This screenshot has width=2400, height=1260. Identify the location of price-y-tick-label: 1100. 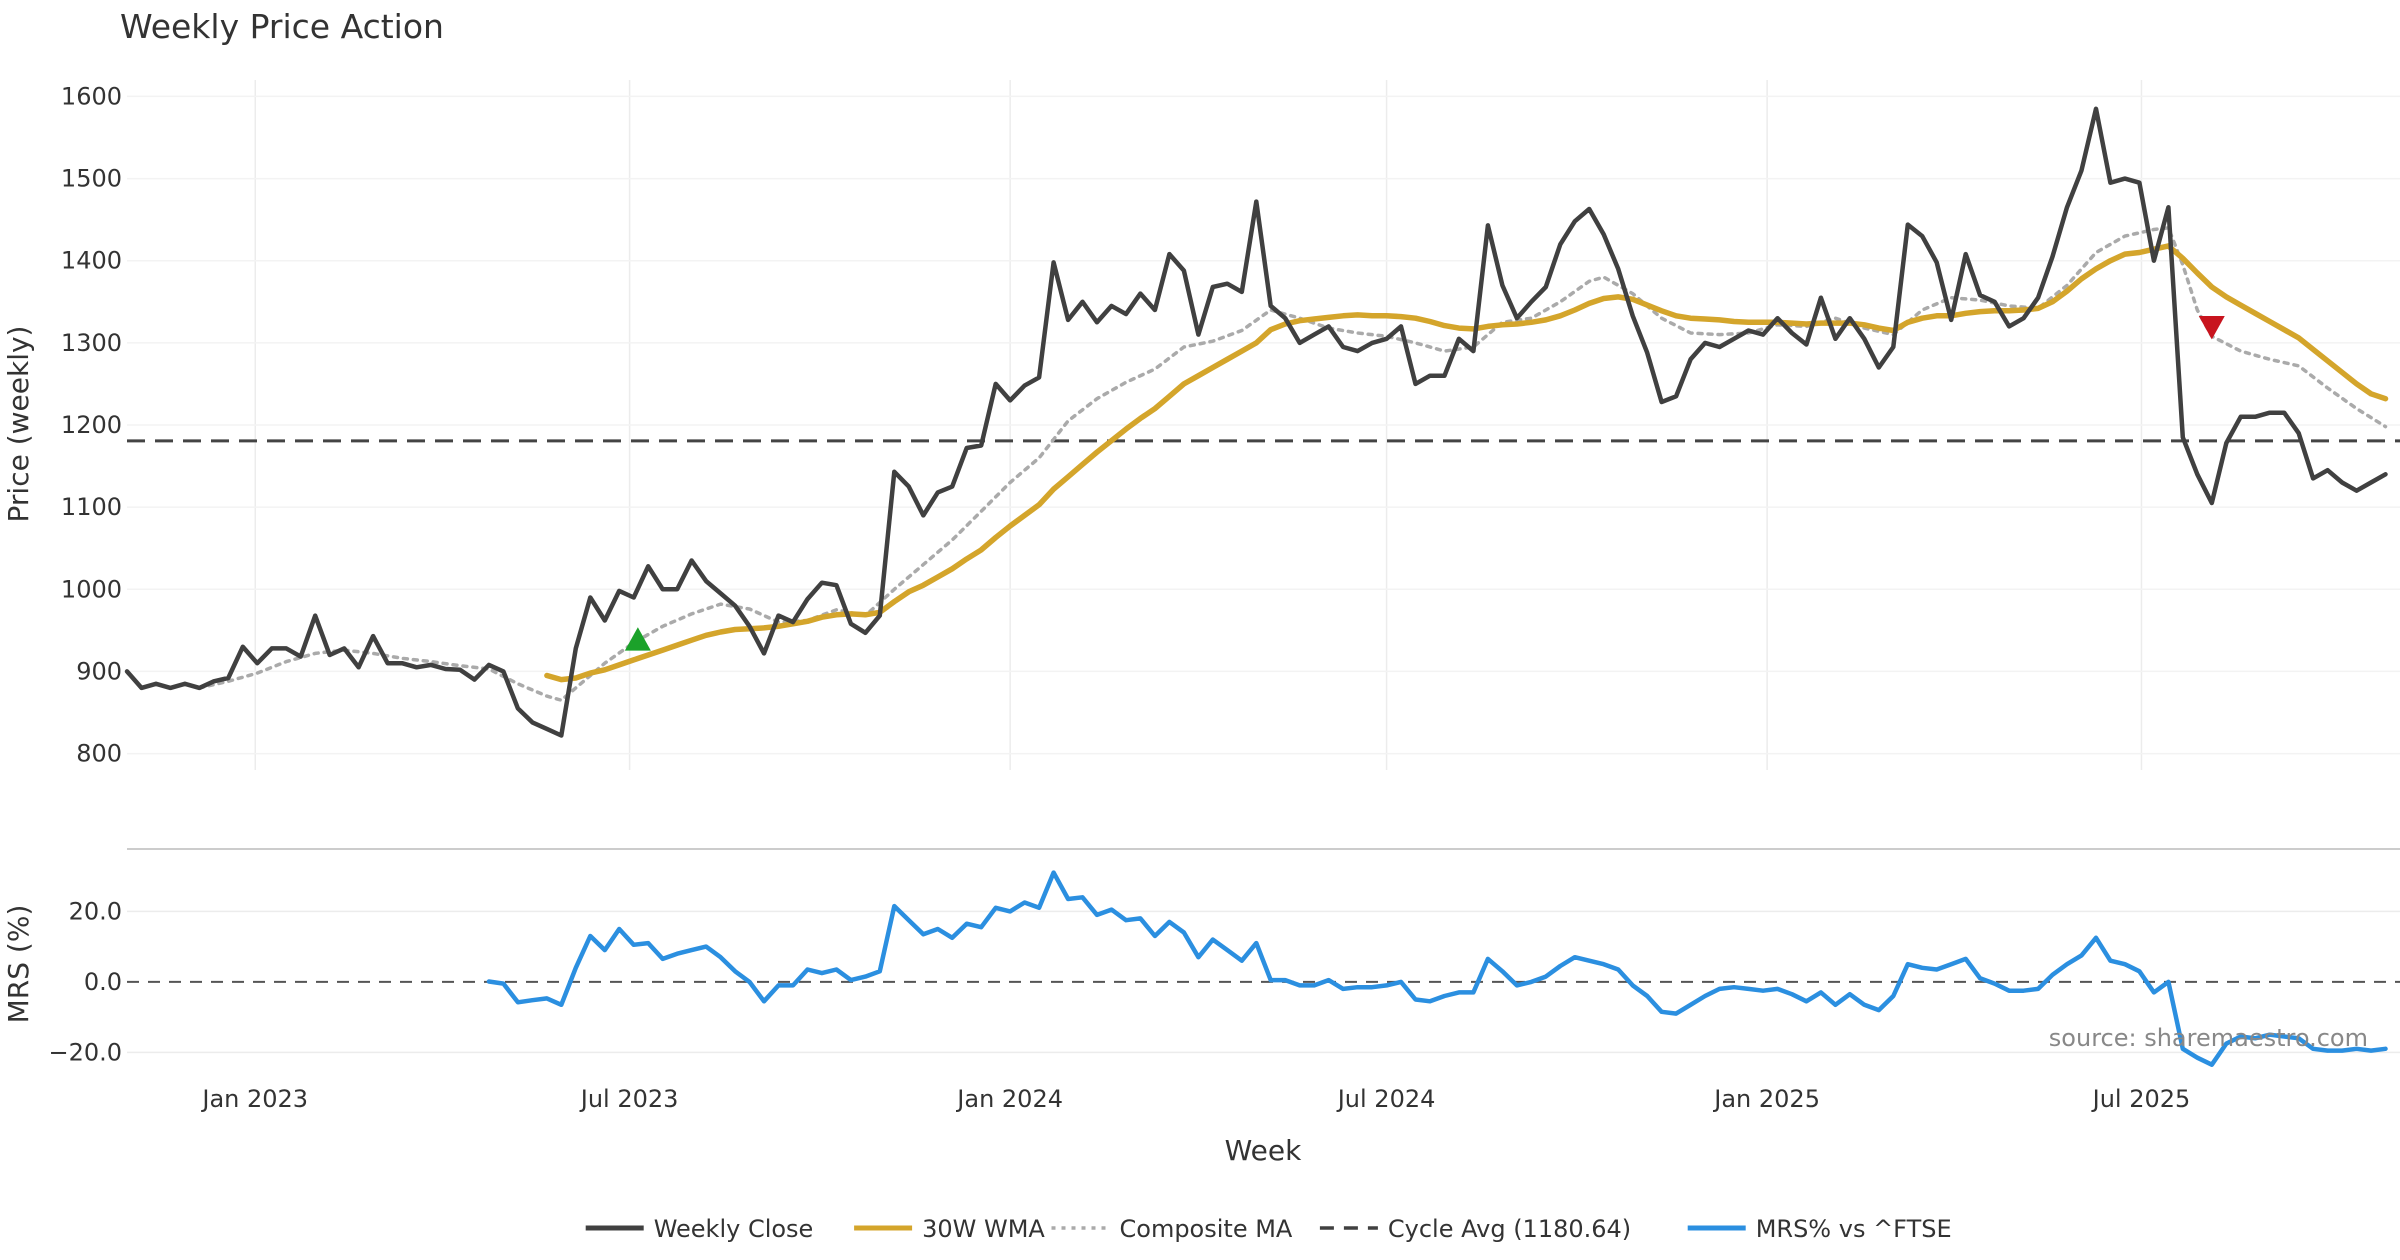
(91, 507).